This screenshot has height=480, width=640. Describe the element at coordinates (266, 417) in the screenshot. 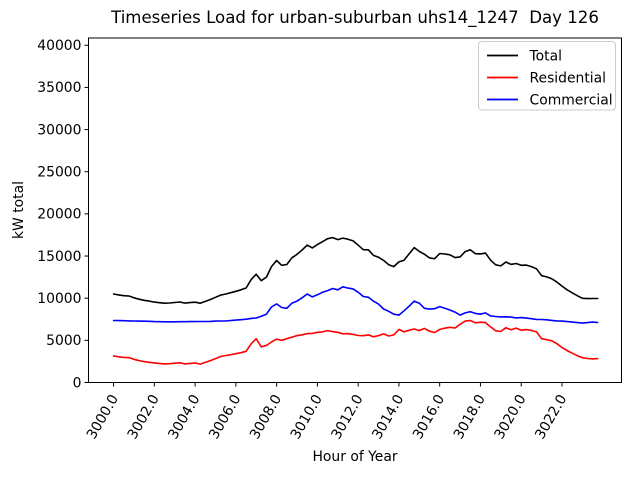

I see `x-tick-label: 3008.0` at that location.